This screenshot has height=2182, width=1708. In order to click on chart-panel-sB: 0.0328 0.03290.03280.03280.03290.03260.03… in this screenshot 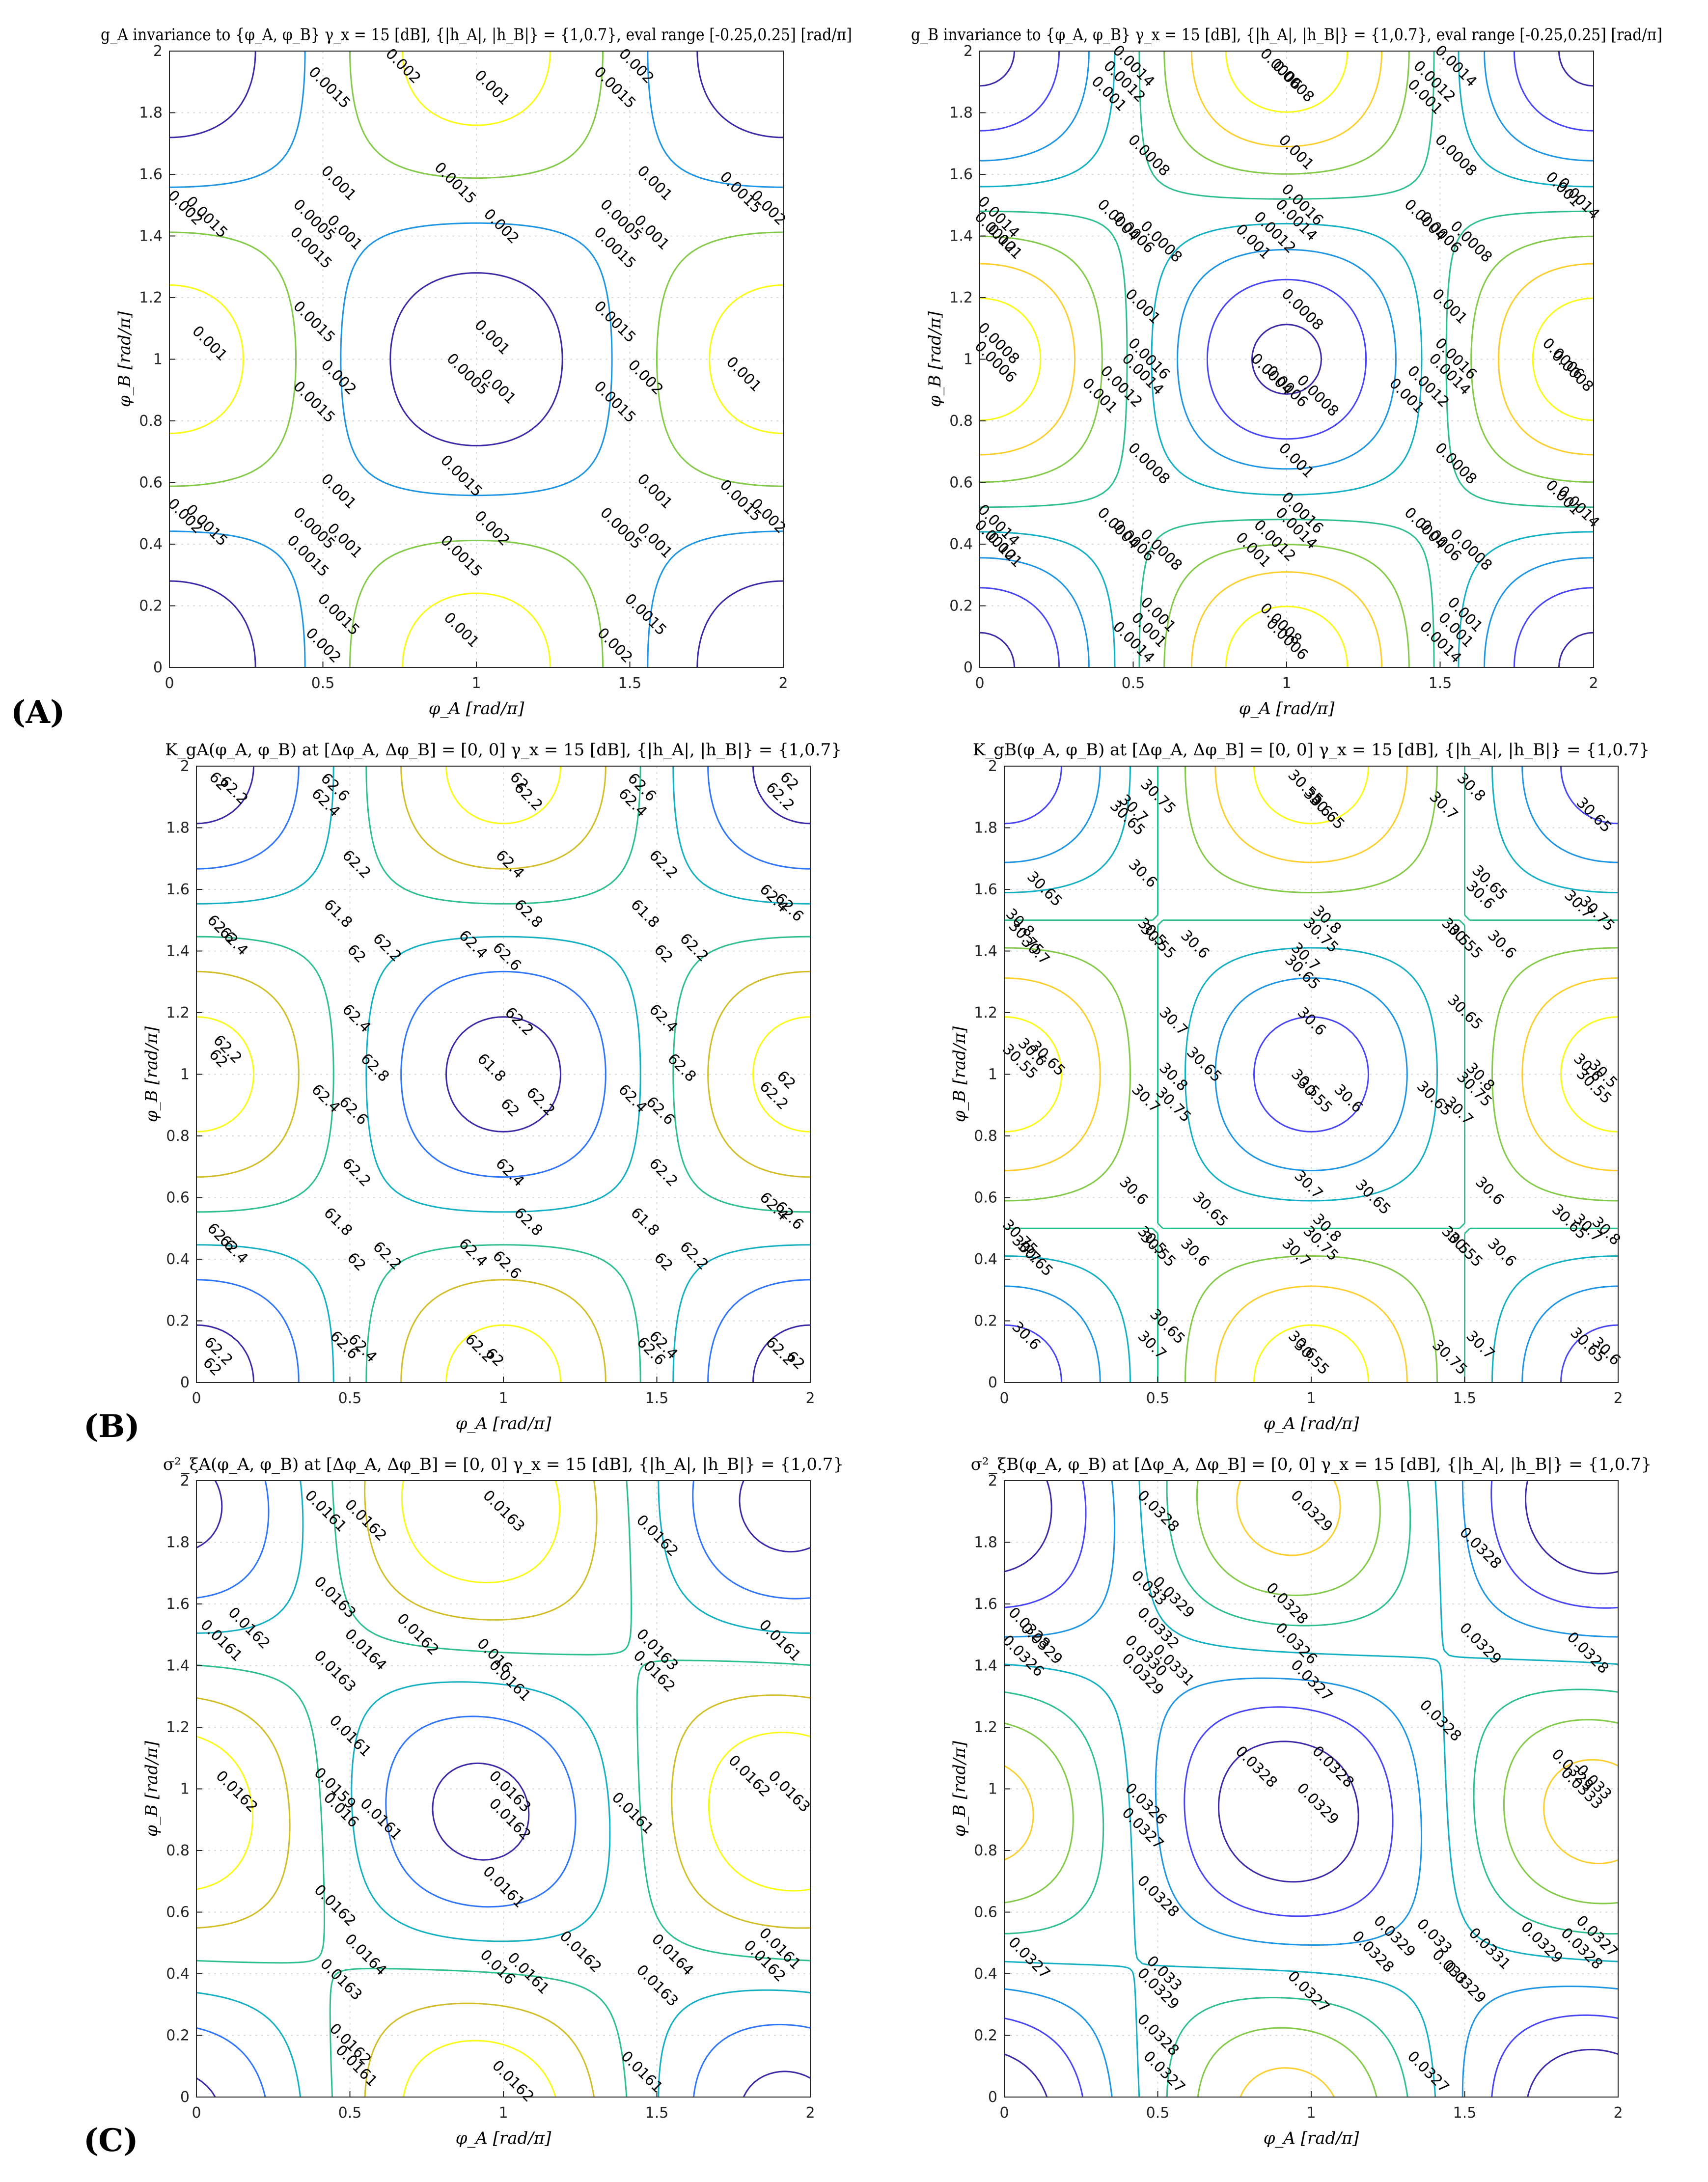, I will do `click(1301, 1801)`.